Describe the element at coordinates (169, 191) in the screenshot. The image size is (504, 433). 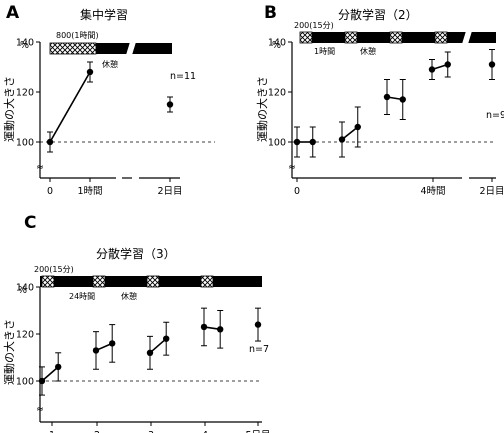
I see `panel-a-x-tick-label-3: 2日目` at that location.